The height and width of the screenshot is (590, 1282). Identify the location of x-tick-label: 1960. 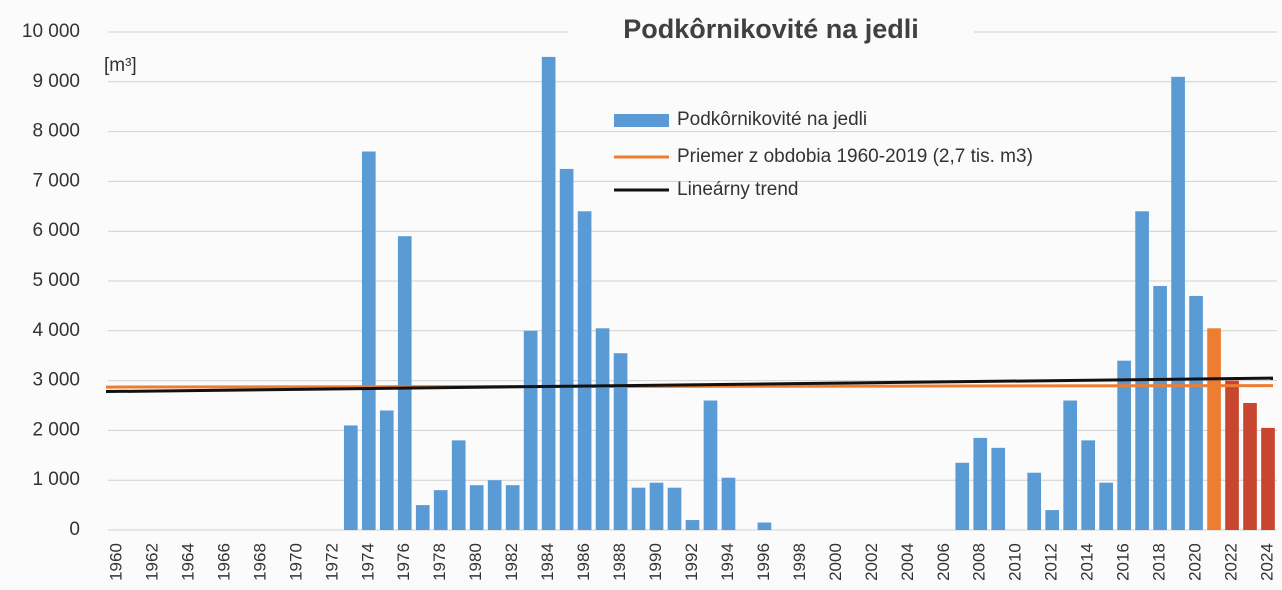
(115, 562).